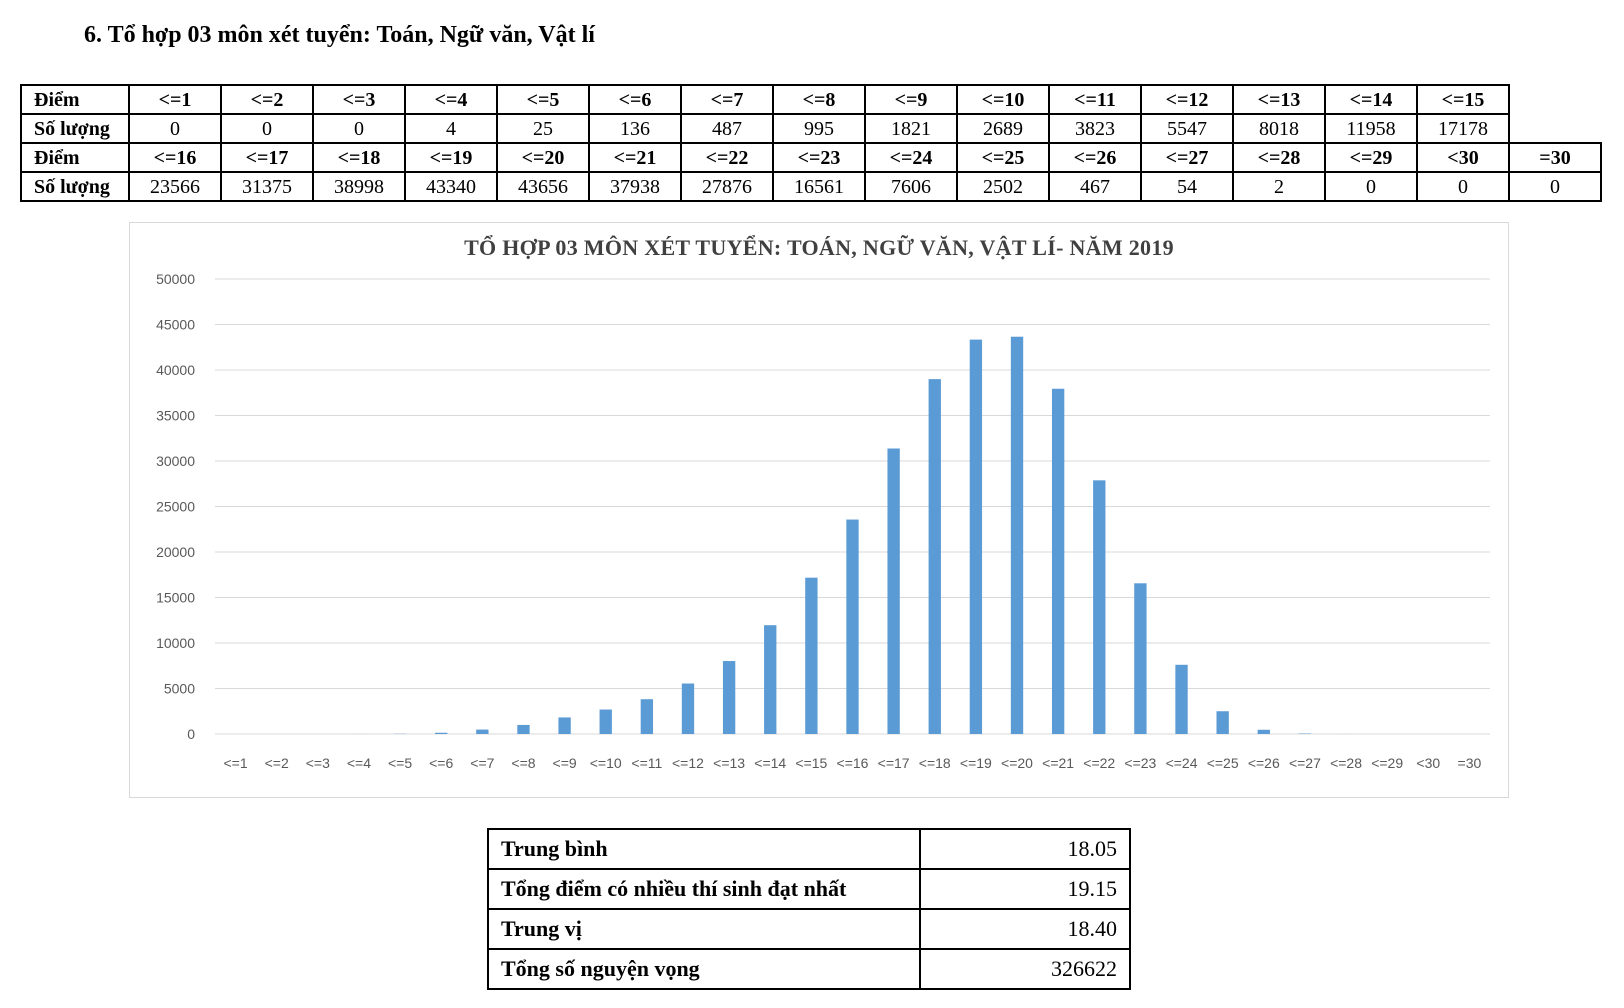 This screenshot has height=1008, width=1624. Describe the element at coordinates (688, 763) in the screenshot. I see `x-tick-label: <=12` at that location.